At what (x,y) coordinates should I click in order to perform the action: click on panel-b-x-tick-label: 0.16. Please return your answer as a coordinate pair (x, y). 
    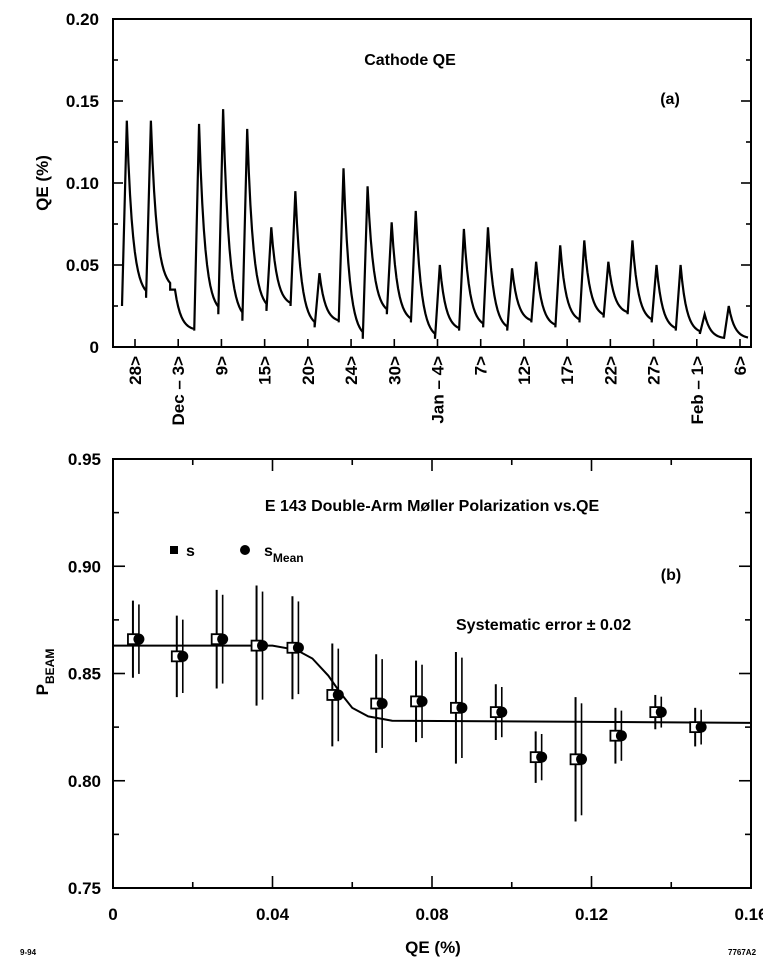
    Looking at the image, I should click on (748, 914).